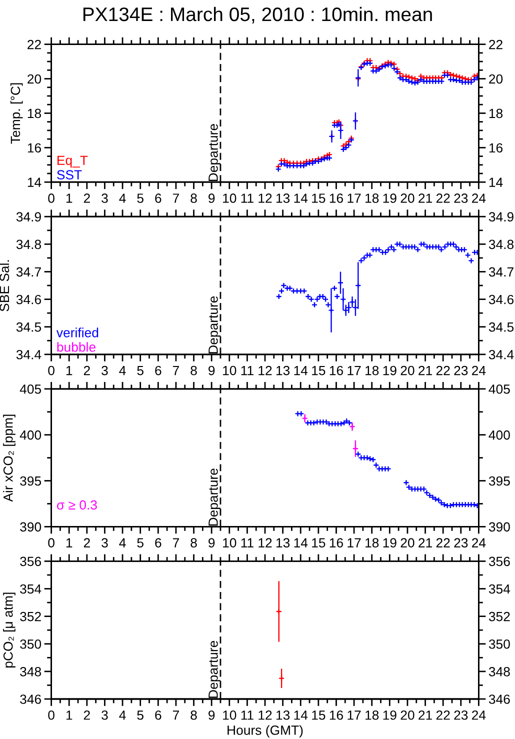  I want to click on x-tick-label: 24, so click(479, 543).